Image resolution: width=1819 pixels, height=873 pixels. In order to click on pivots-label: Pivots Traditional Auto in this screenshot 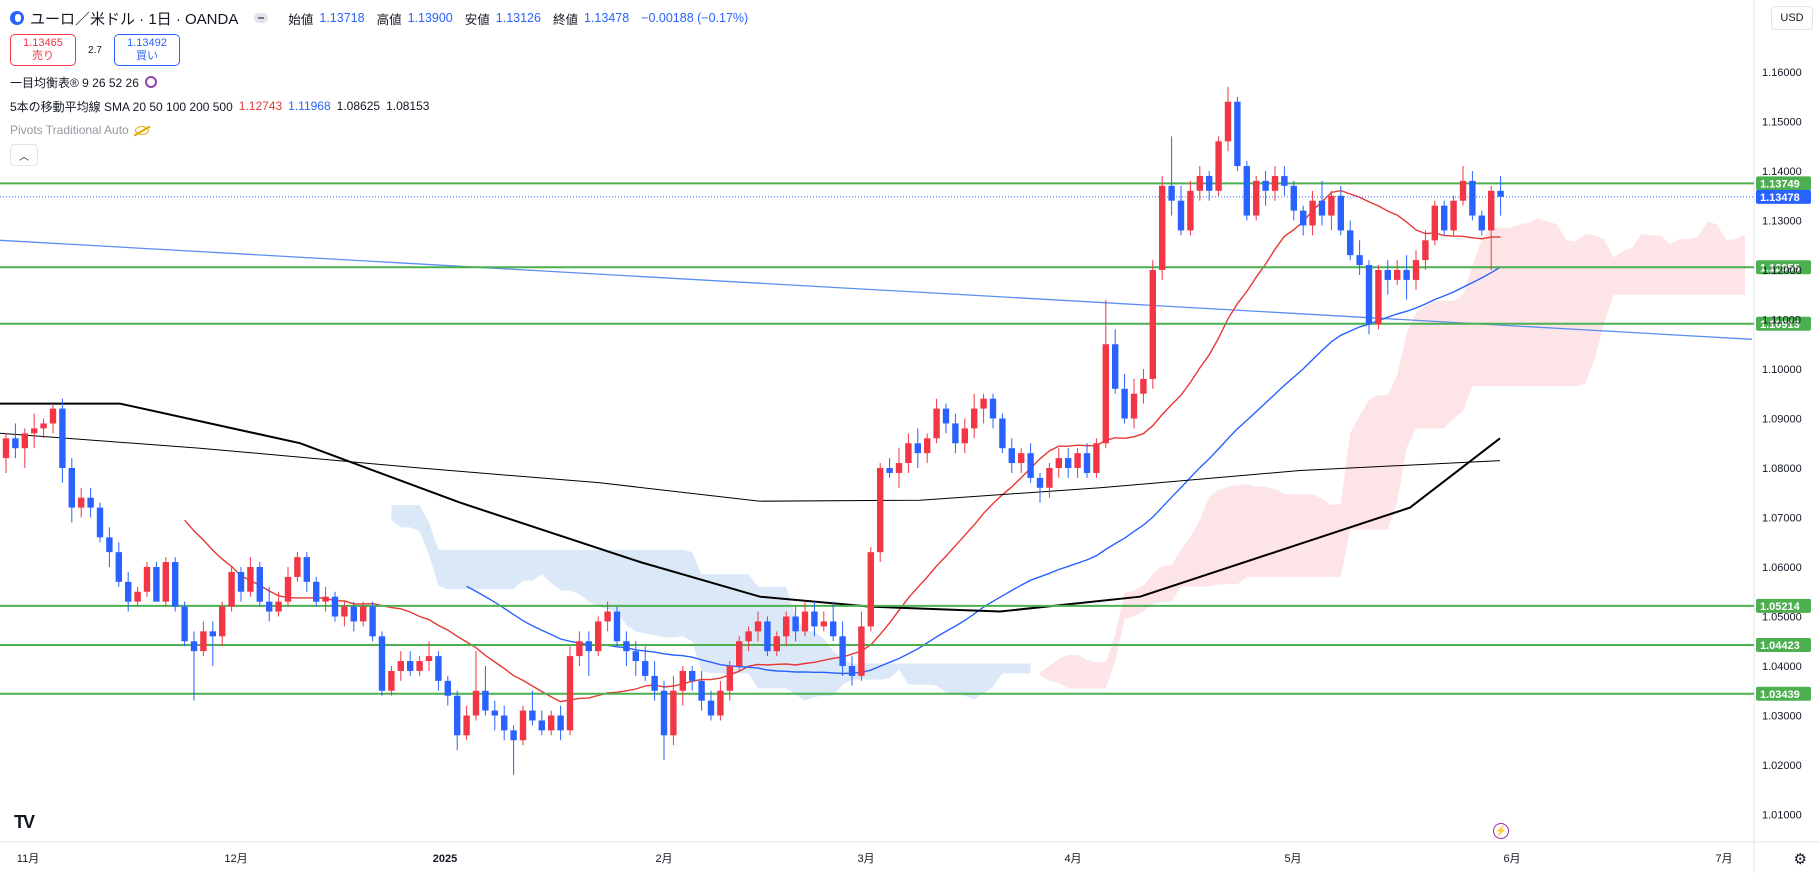, I will do `click(69, 130)`.